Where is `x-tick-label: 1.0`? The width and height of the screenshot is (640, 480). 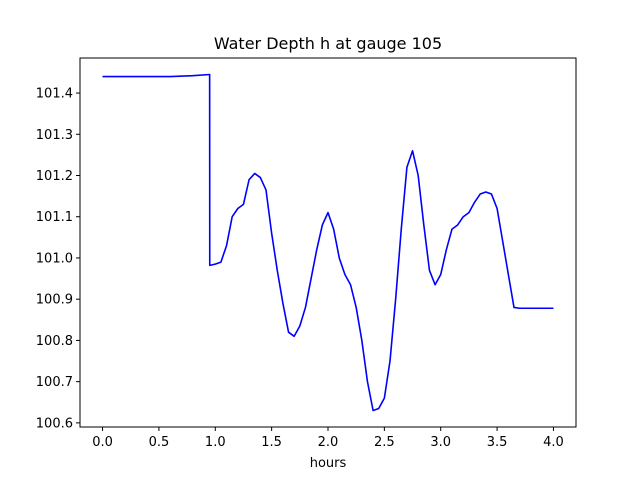 x-tick-label: 1.0 is located at coordinates (215, 442).